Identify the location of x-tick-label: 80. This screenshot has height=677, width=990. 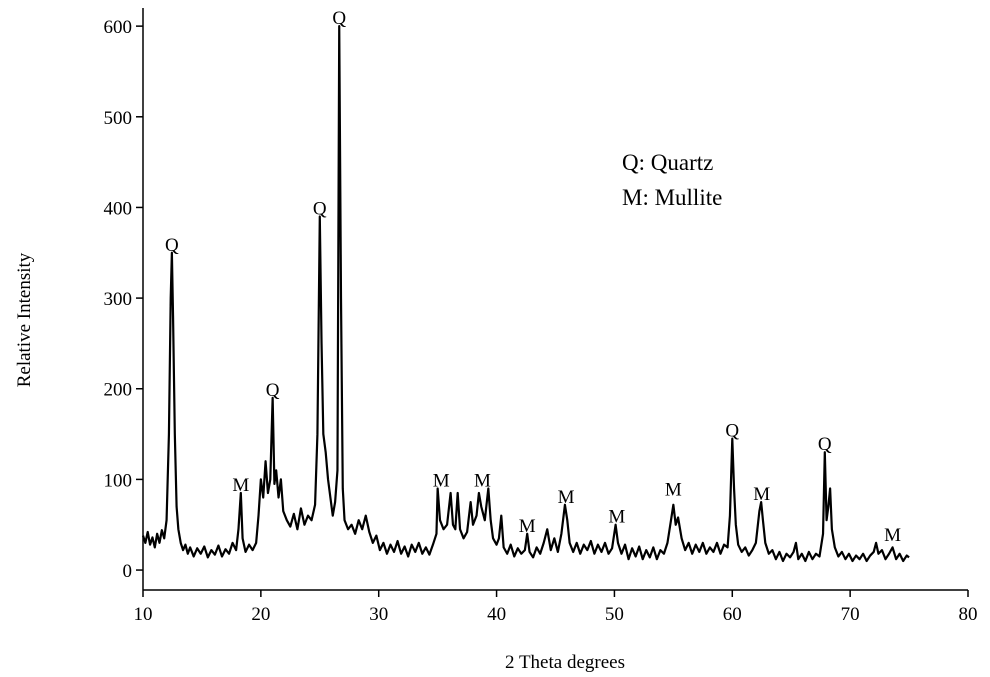
(968, 614).